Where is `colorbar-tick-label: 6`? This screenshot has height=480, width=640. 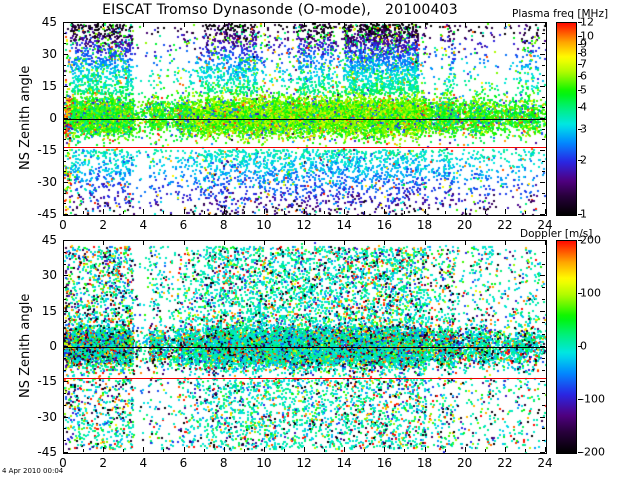
colorbar-tick-label: 6 is located at coordinates (583, 76).